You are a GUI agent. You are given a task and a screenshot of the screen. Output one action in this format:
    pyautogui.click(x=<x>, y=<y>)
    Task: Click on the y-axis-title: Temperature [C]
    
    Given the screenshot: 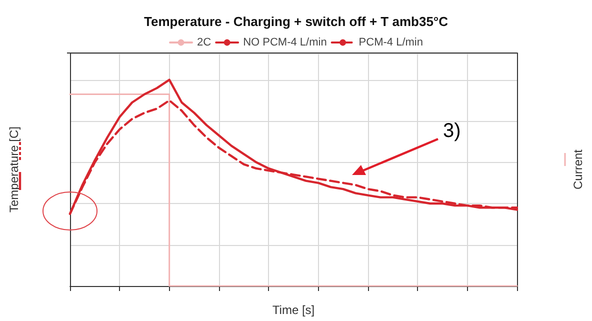 What is the action you would take?
    pyautogui.click(x=14, y=169)
    